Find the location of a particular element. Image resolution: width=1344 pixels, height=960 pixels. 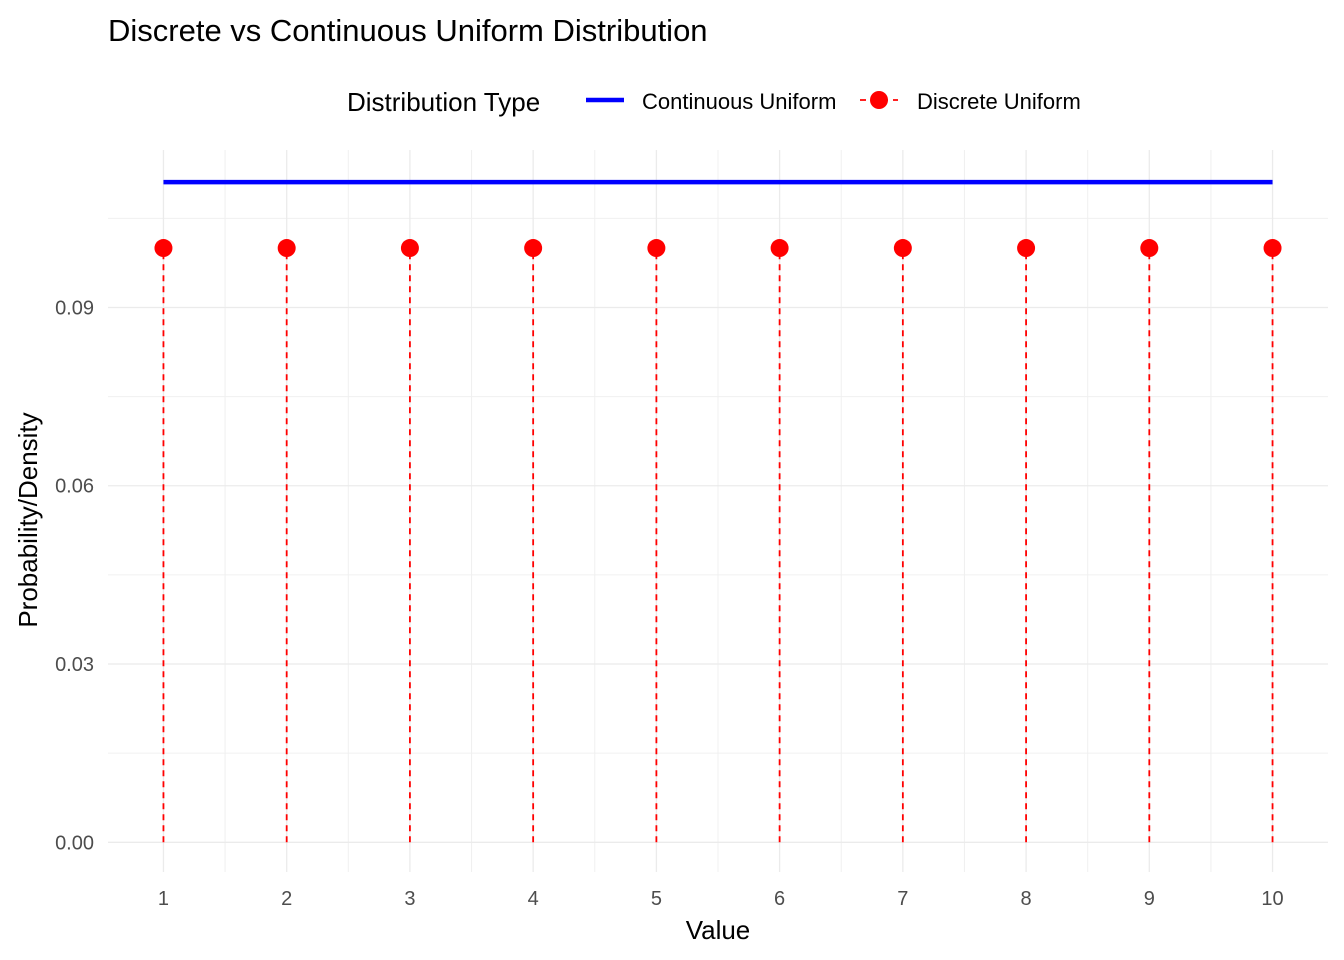

x-tick-label: 5 is located at coordinates (656, 899).